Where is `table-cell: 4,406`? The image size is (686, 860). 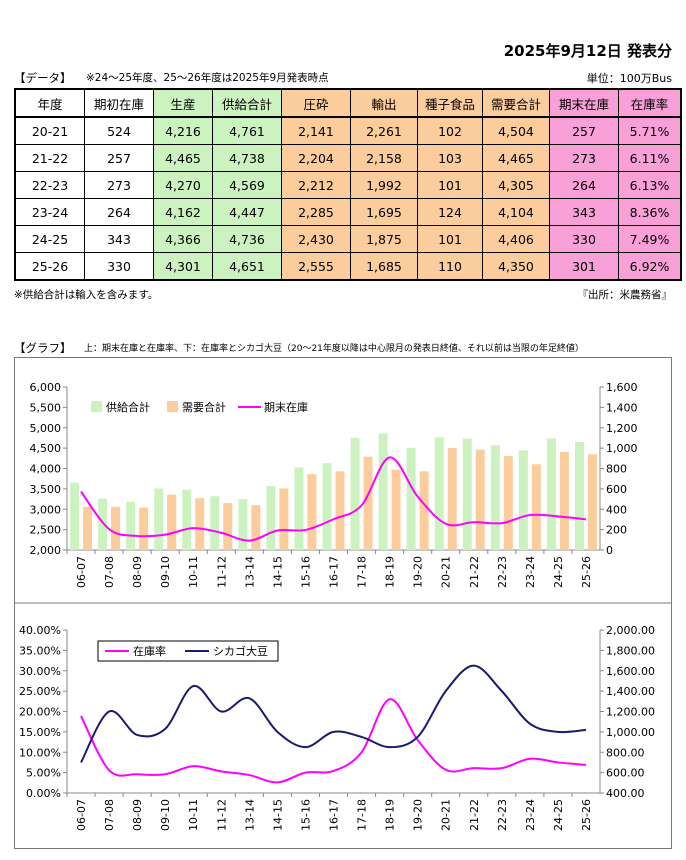 table-cell: 4,406 is located at coordinates (516, 239).